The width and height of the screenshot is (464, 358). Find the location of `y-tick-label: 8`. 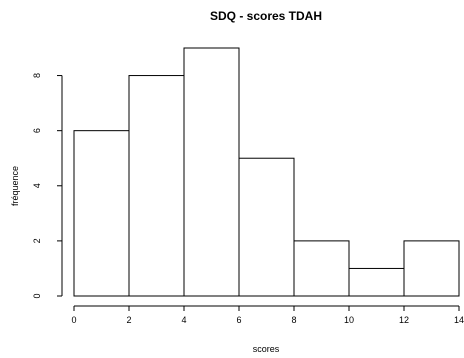

y-tick-label: 8 is located at coordinates (37, 75).